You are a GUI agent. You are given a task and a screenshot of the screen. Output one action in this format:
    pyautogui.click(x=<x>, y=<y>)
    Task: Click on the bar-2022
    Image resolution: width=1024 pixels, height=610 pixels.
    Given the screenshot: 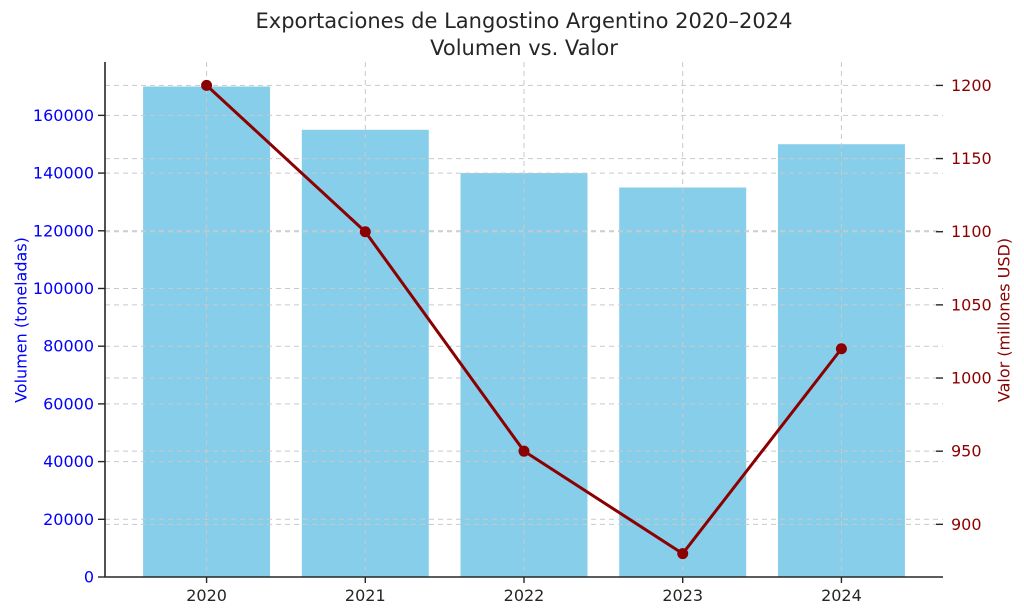 What is the action you would take?
    pyautogui.click(x=524, y=375)
    